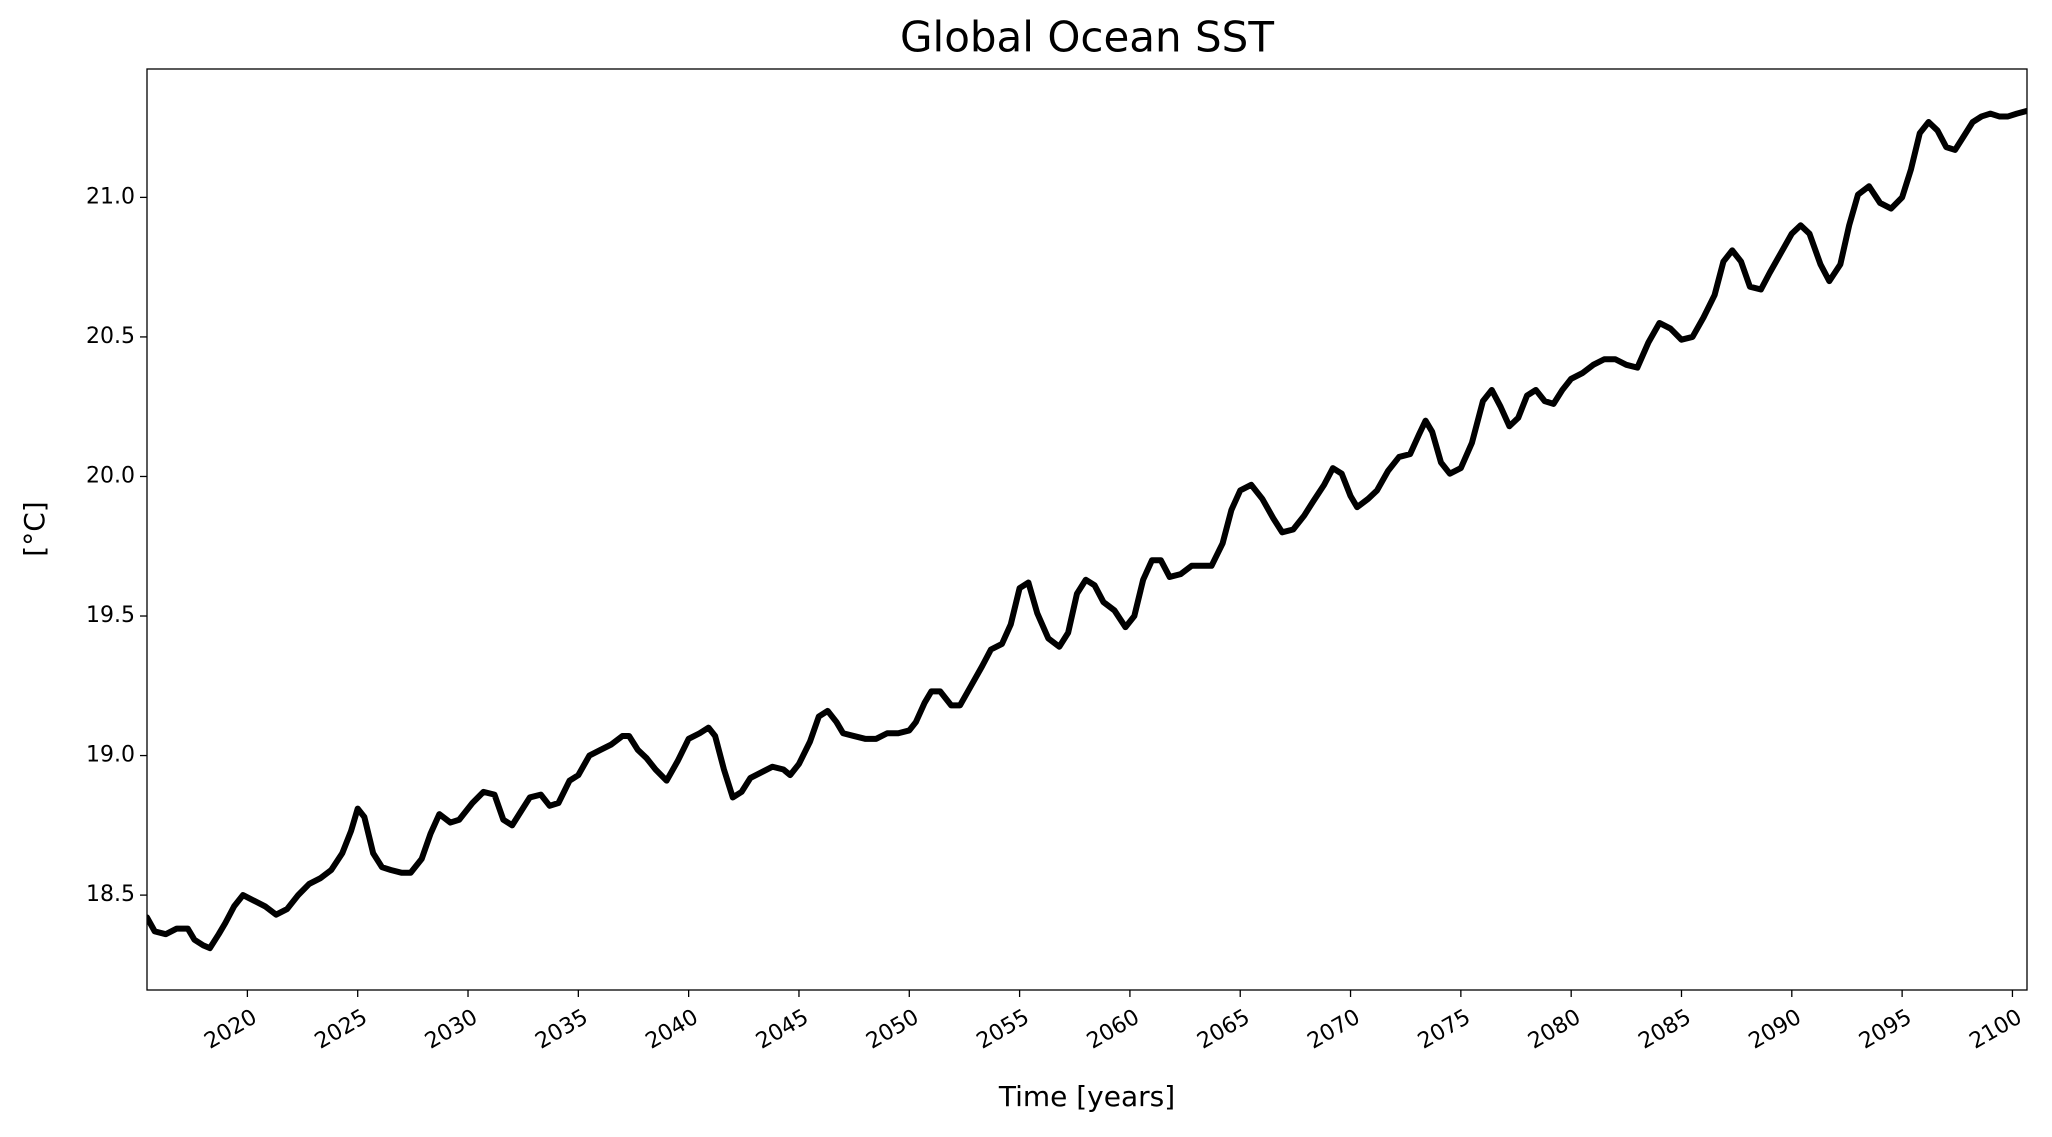 The height and width of the screenshot is (1137, 2052). What do you see at coordinates (1086, 1096) in the screenshot?
I see `x-axis-label: Time [years]` at bounding box center [1086, 1096].